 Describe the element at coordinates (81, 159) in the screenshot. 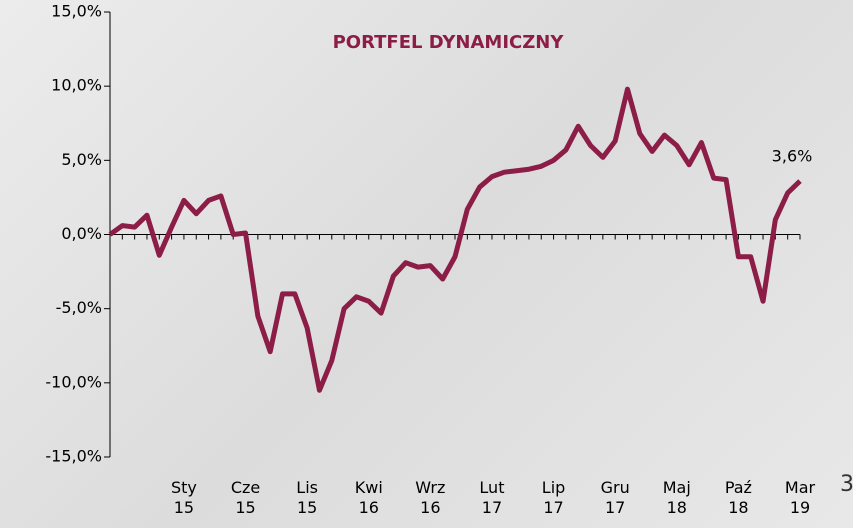

I see `y-tick-label: 5,0%` at that location.